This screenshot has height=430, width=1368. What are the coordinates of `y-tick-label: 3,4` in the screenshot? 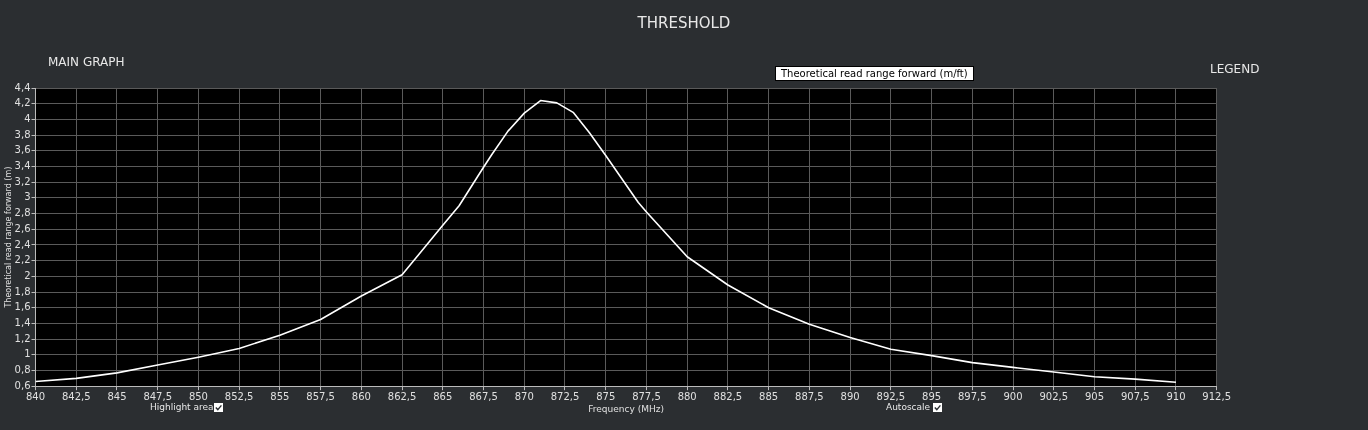 It's located at (22, 166).